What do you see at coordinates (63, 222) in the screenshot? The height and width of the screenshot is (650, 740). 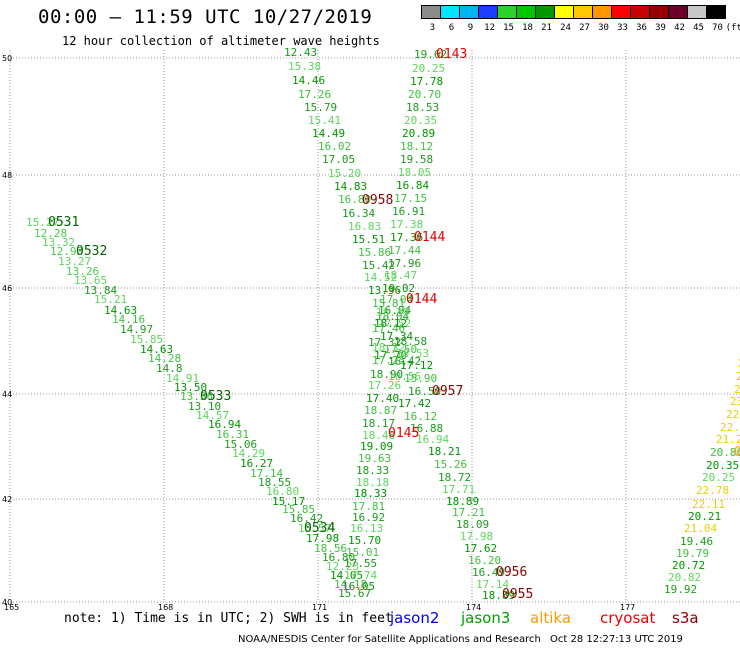 I see `pass-time-label: 0531` at bounding box center [63, 222].